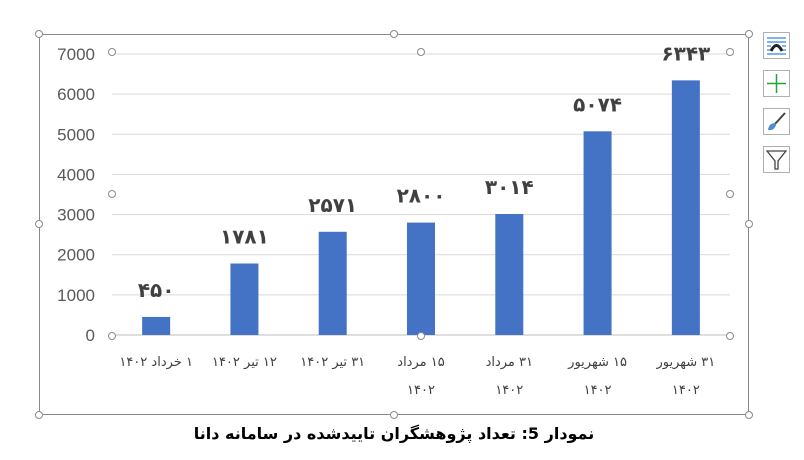 This screenshot has width=804, height=460. Describe the element at coordinates (332, 205) in the screenshot. I see `data-label: ۲۵۷۱` at that location.